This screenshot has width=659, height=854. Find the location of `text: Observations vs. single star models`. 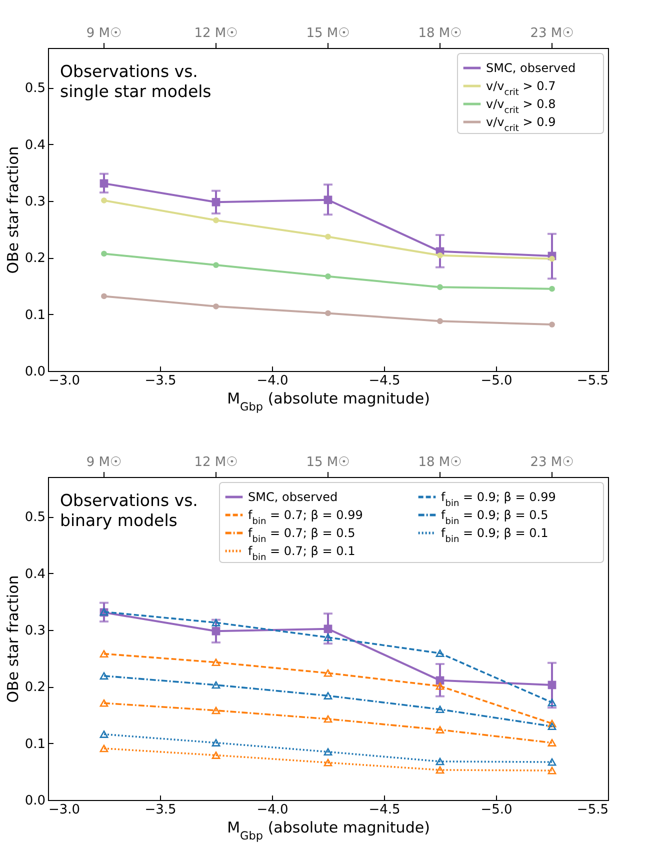

text: Observations vs. single star models is located at coordinates (136, 81).